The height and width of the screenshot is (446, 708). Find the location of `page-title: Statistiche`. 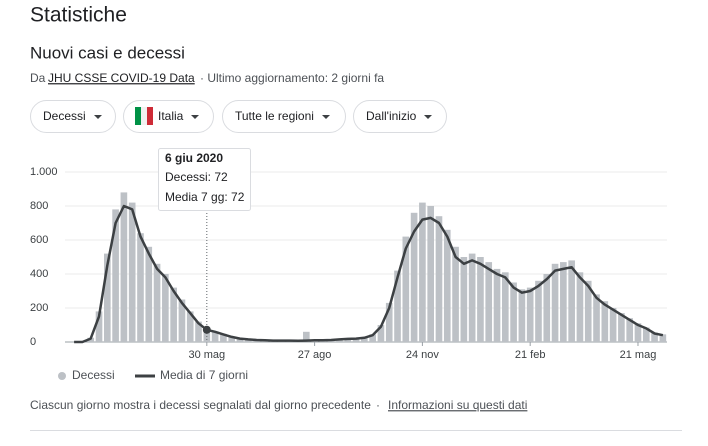

page-title: Statistiche is located at coordinates (78, 15).